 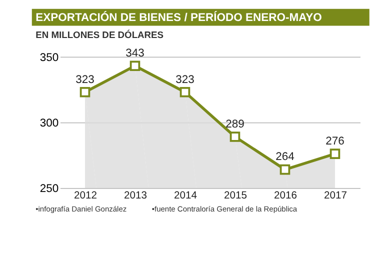 What do you see at coordinates (136, 196) in the screenshot?
I see `x-tick-label: 2013` at bounding box center [136, 196].